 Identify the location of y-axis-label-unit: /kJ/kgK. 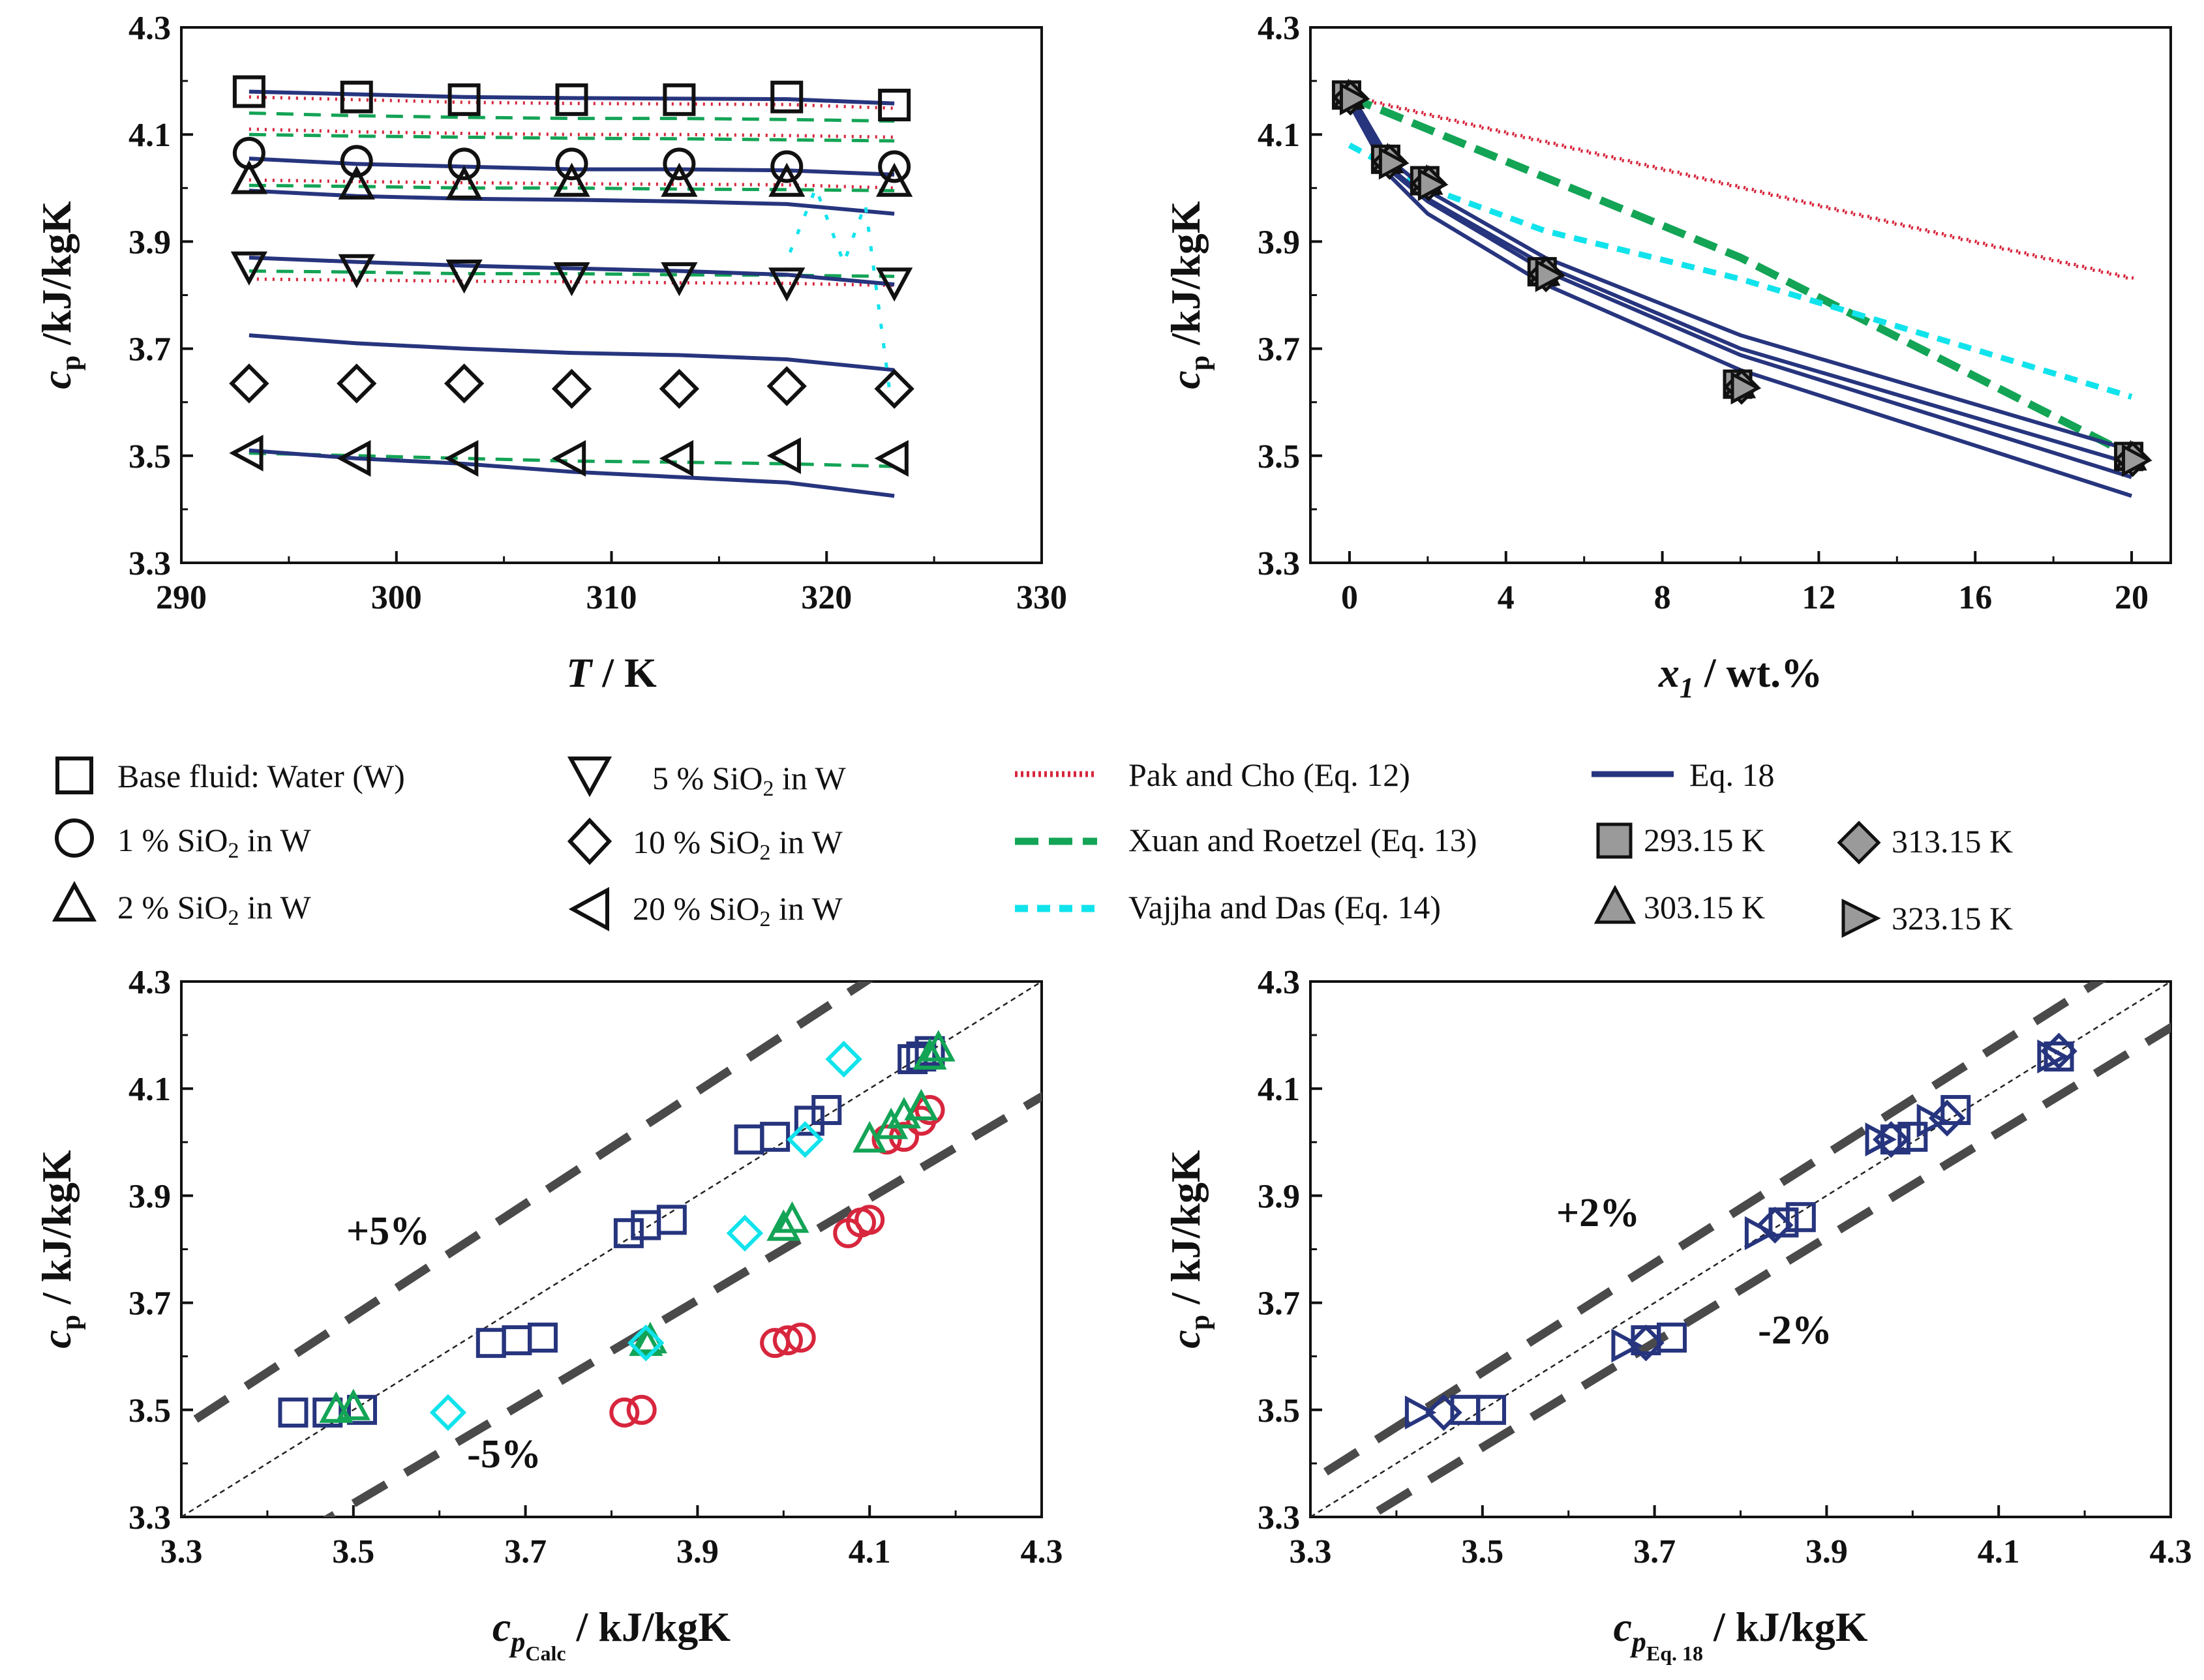
(56, 278).